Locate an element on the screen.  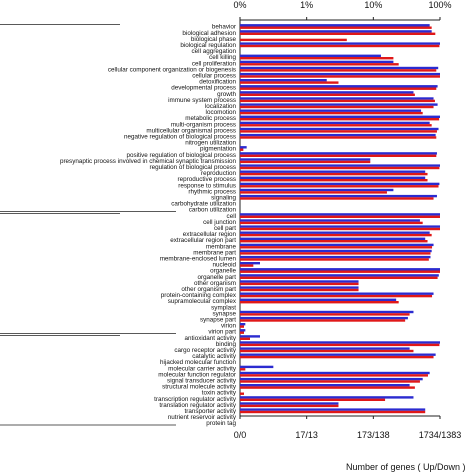
category-label: carbohydrate utilization is located at coordinates (203, 204).